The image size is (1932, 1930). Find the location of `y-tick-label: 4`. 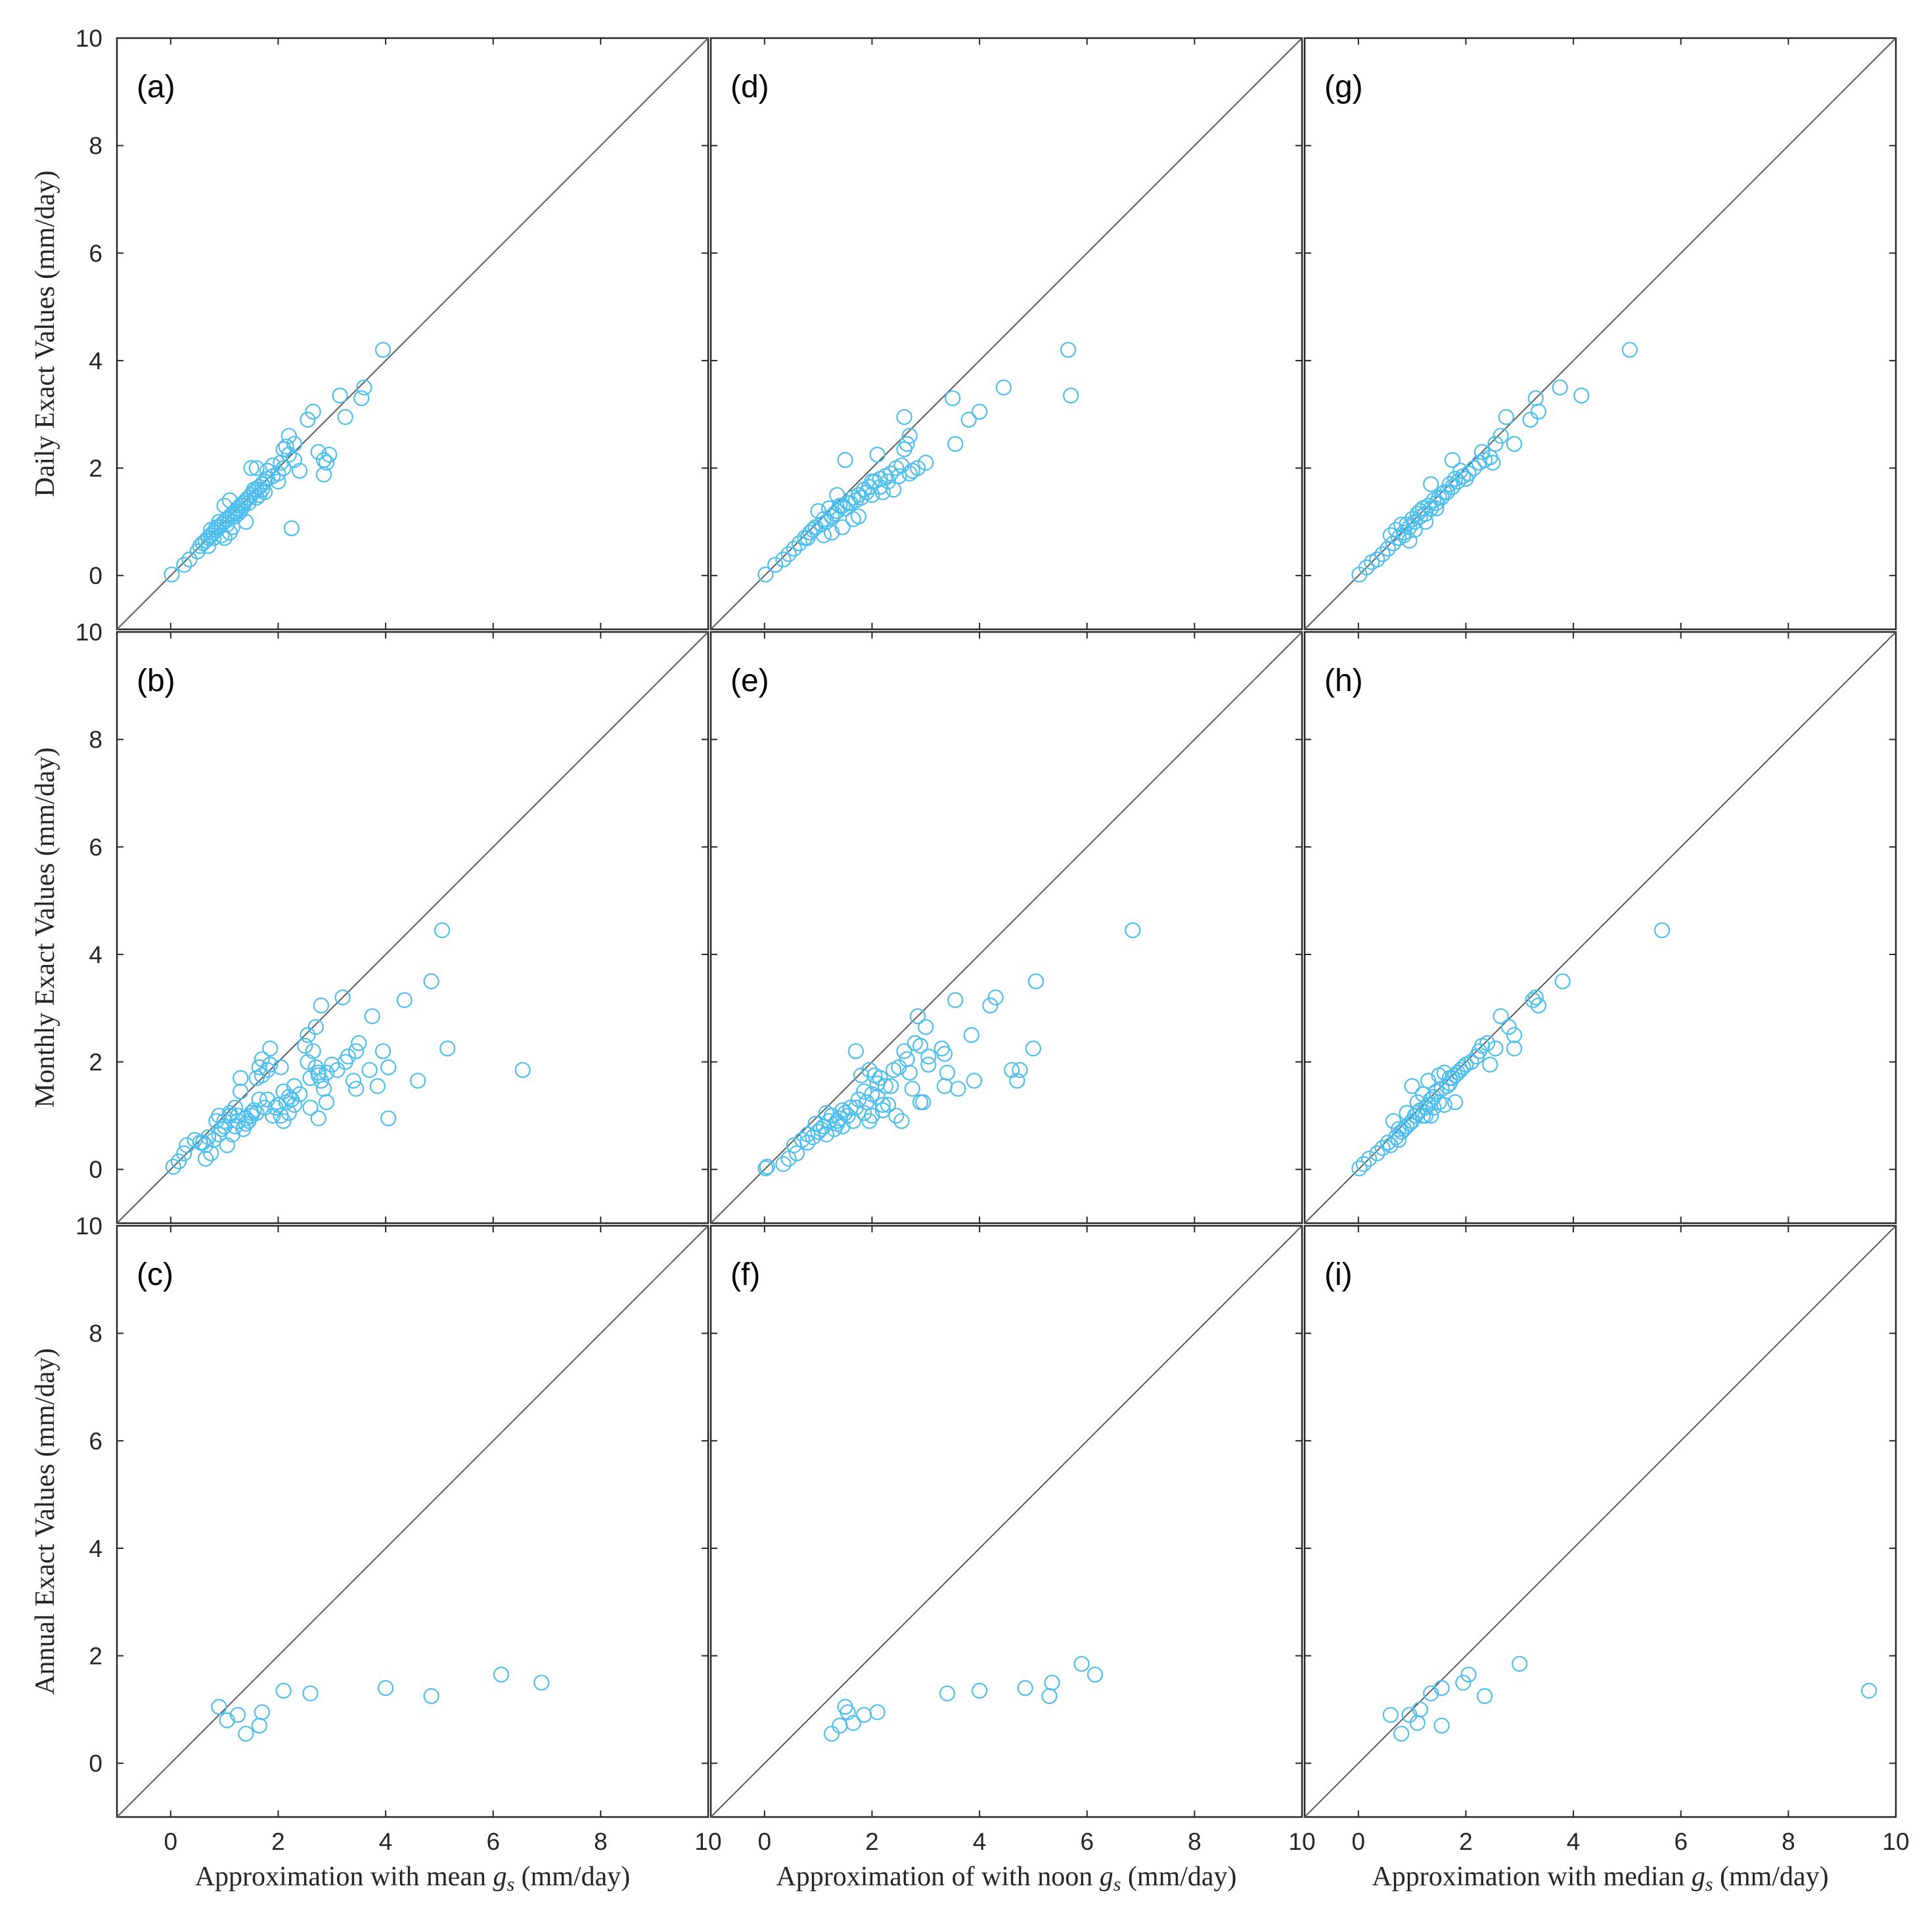

y-tick-label: 4 is located at coordinates (96, 955).